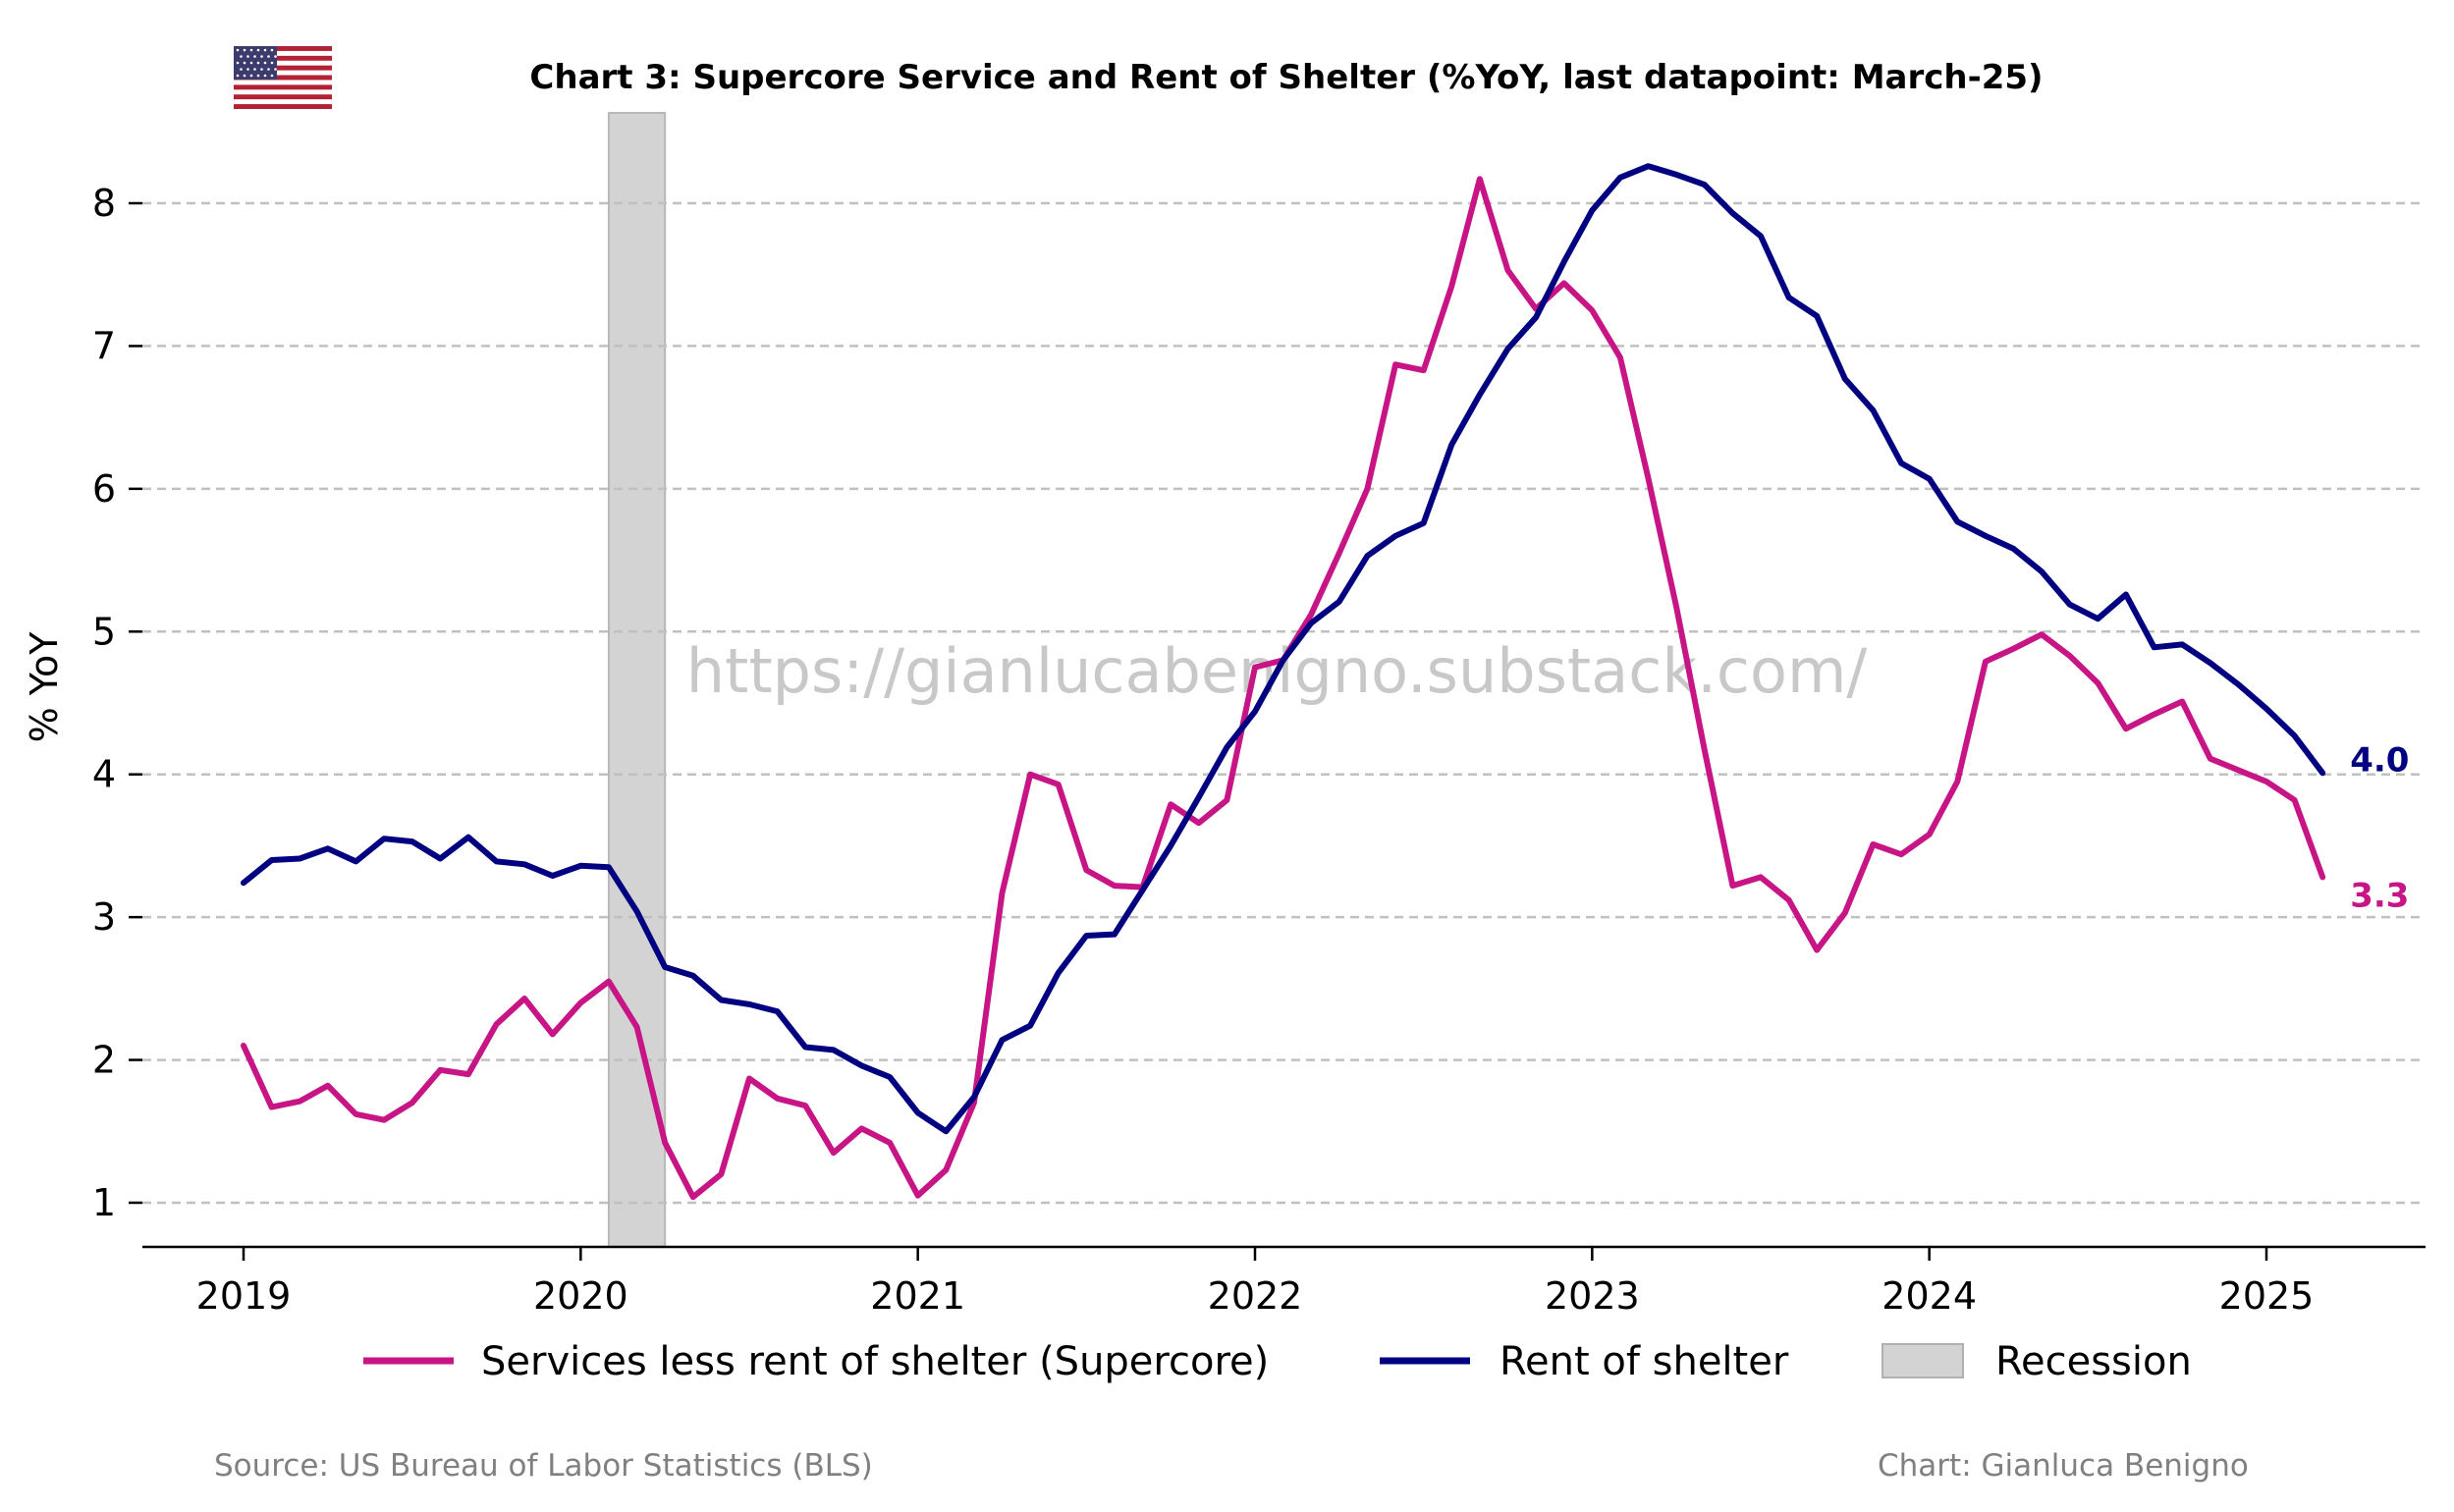 This screenshot has height=1512, width=2454. I want to click on y-tick-label: 5, so click(104, 631).